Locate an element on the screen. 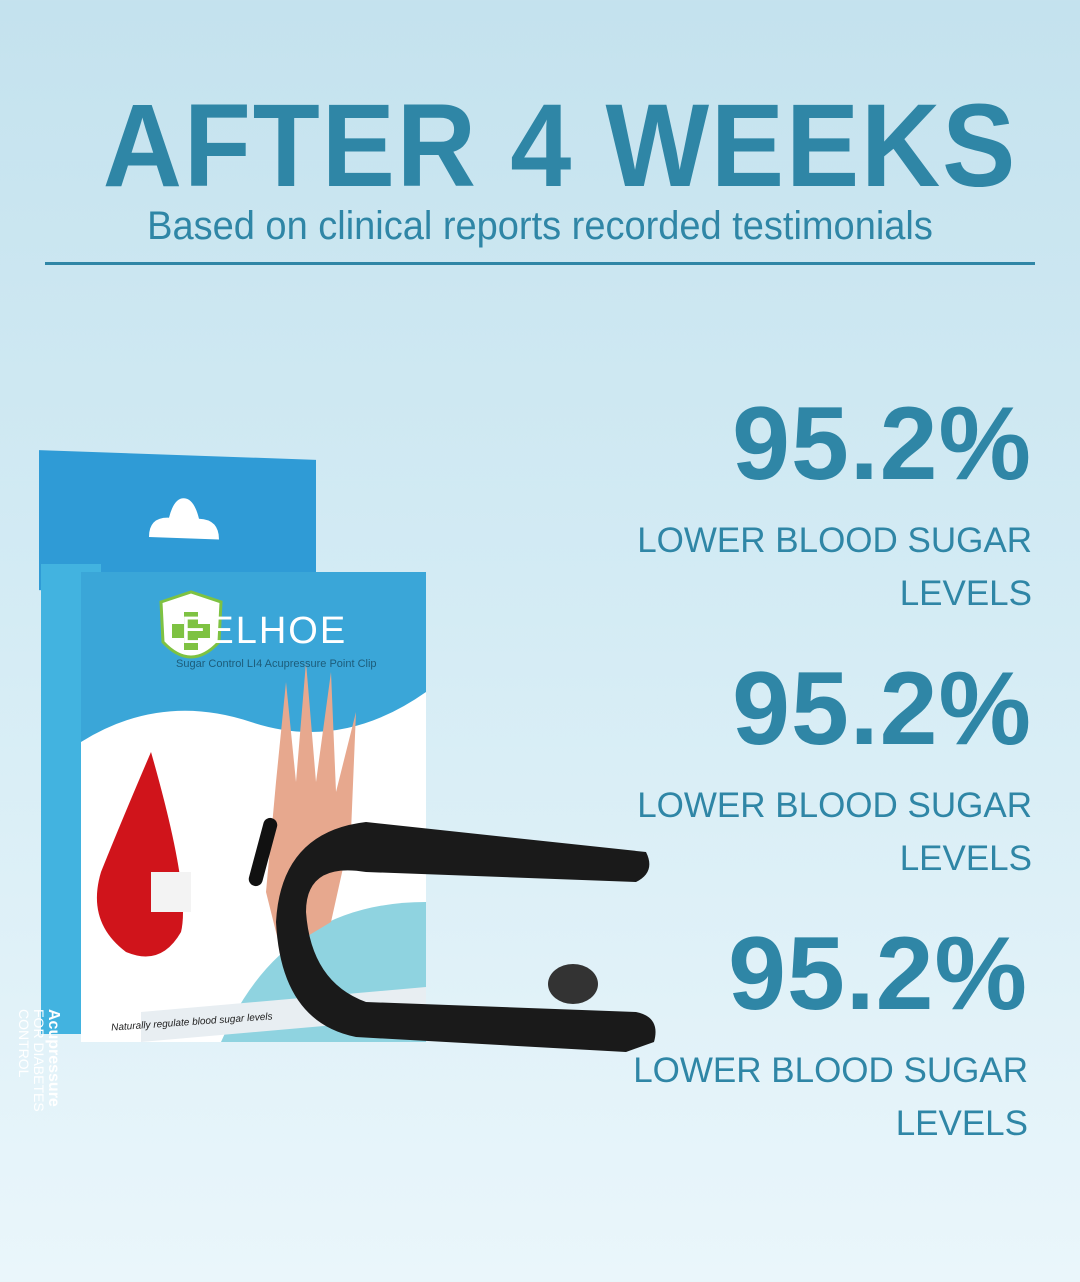 The image size is (1080, 1282). hang-hole-icon is located at coordinates (184, 519).